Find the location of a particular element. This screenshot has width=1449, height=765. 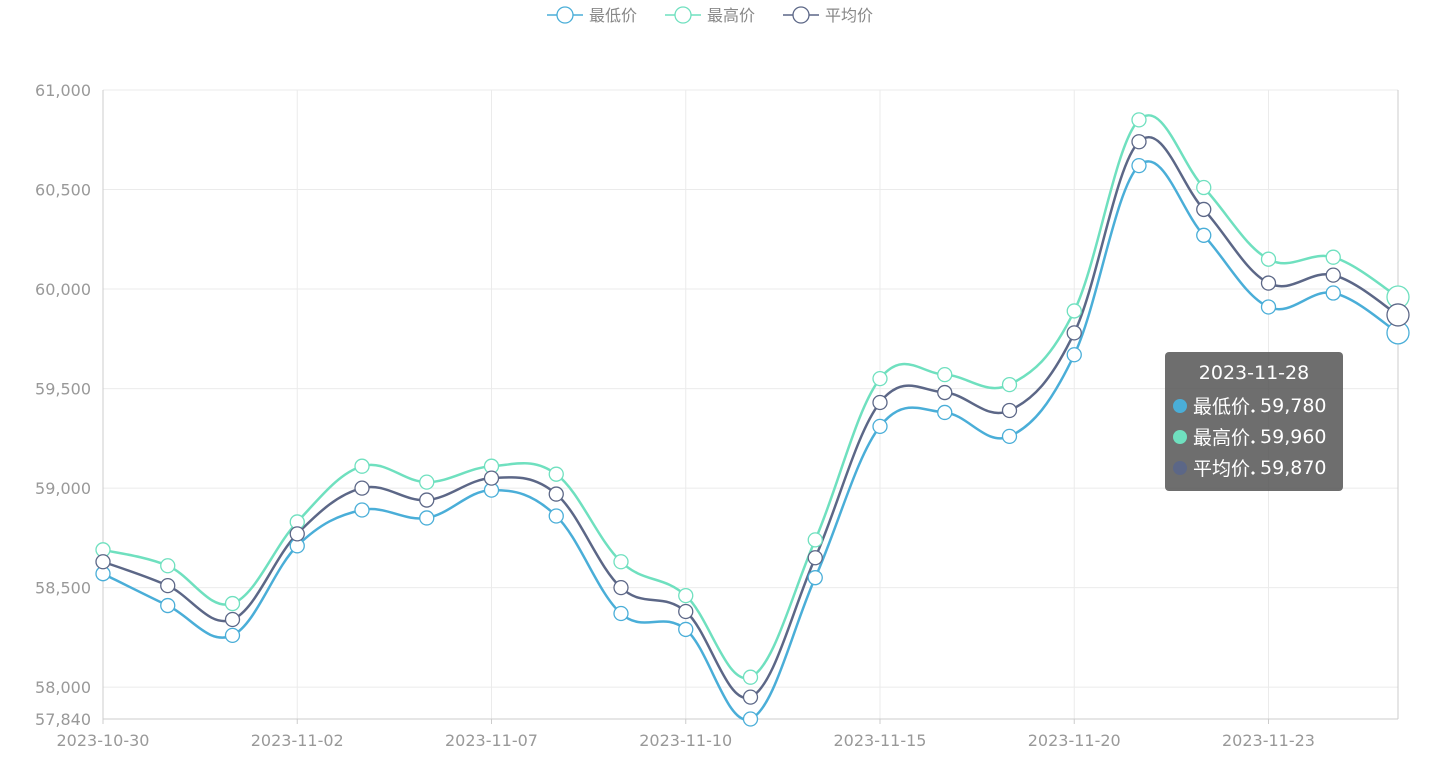

tooltip-row: 最低价 59,780 is located at coordinates (1254, 405).